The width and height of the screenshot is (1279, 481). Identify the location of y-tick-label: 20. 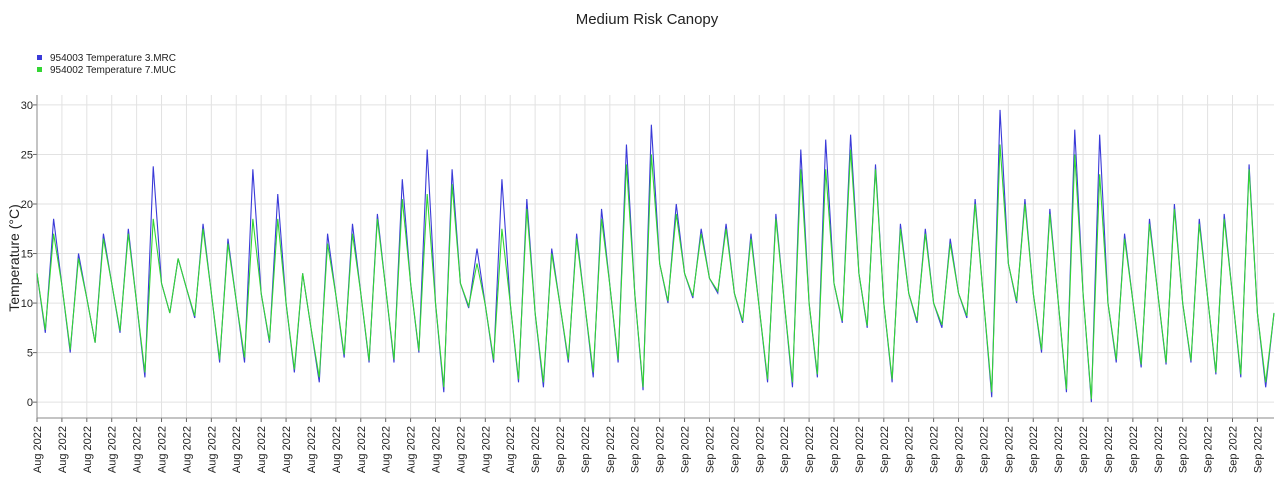
(27, 205).